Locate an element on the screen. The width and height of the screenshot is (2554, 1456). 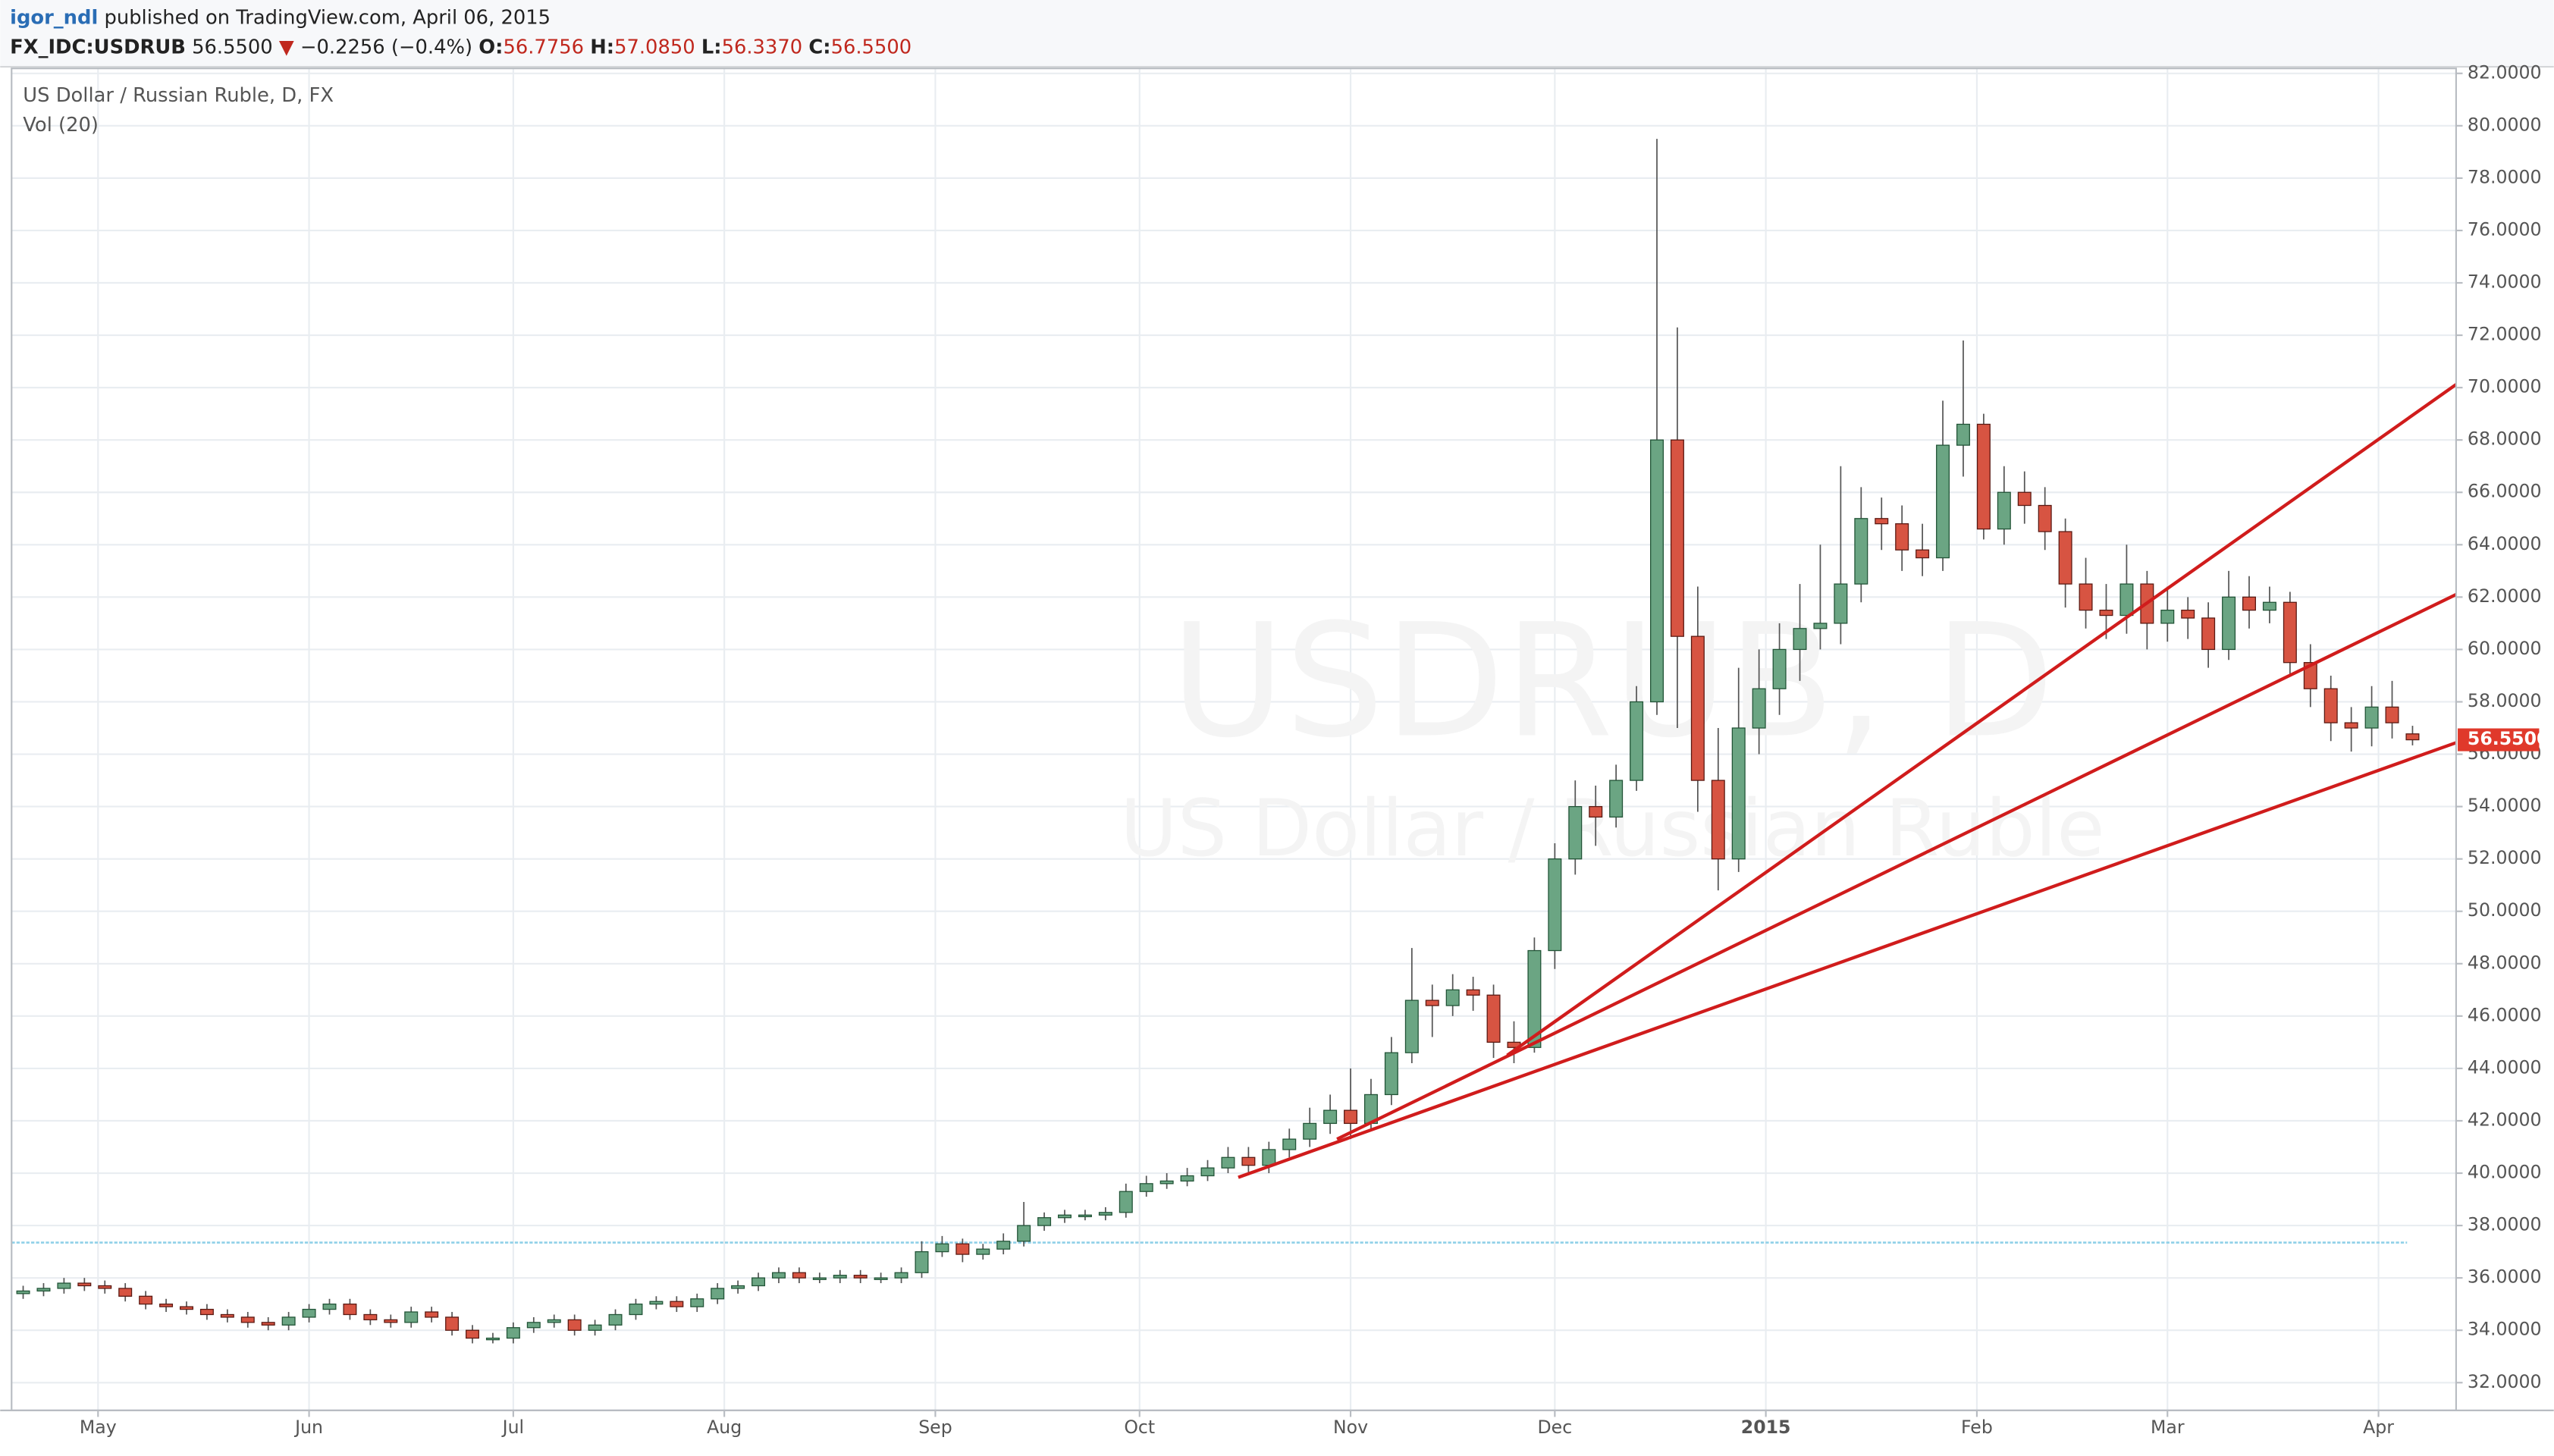
trend-line is located at coordinates (1847, 960).